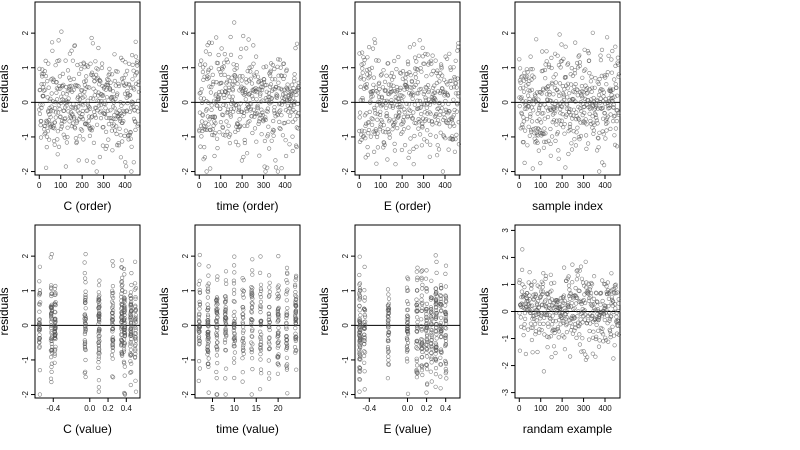 This screenshot has width=800, height=450. I want to click on y-tick-label: -1, so click(185, 360).